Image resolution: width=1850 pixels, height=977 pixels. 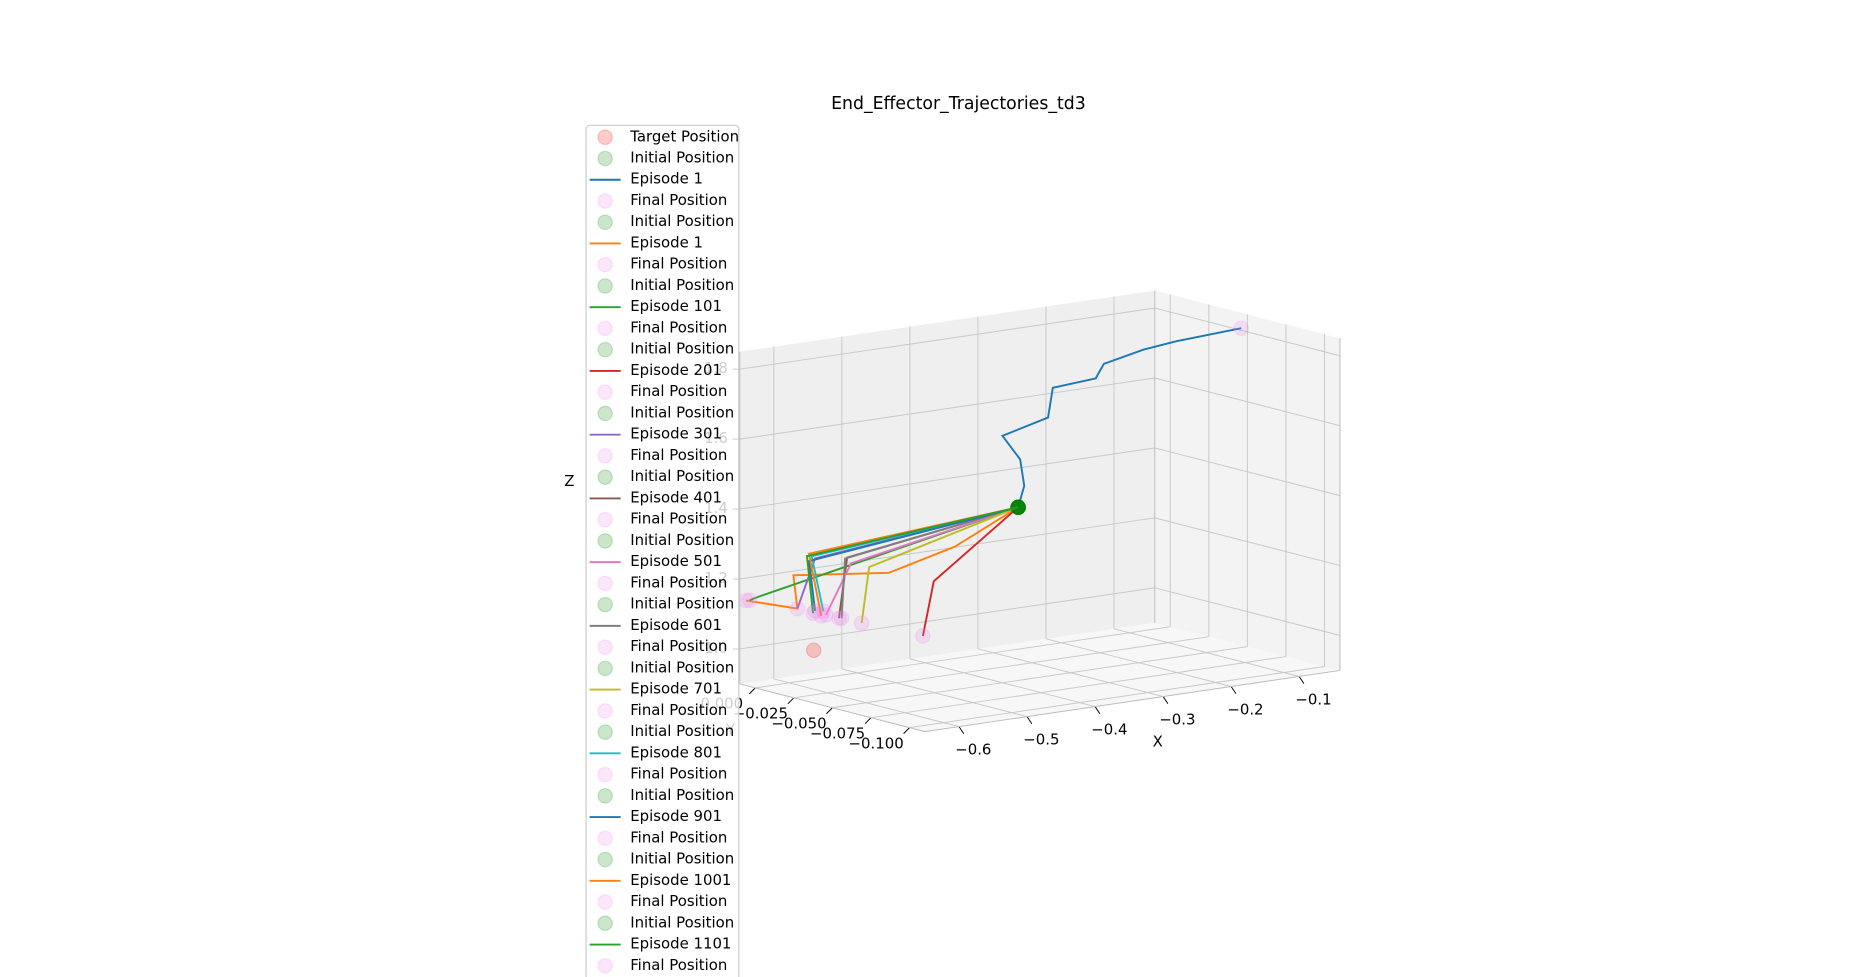 What do you see at coordinates (760, 714) in the screenshot?
I see `y-tick-label: −0.025` at bounding box center [760, 714].